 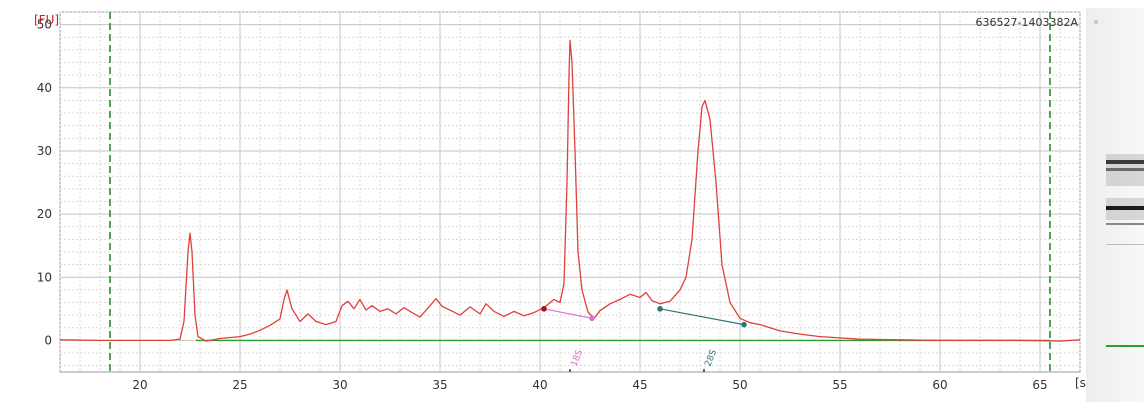 What do you see at coordinates (1039, 385) in the screenshot?
I see `x-tick-label: 65` at bounding box center [1039, 385].